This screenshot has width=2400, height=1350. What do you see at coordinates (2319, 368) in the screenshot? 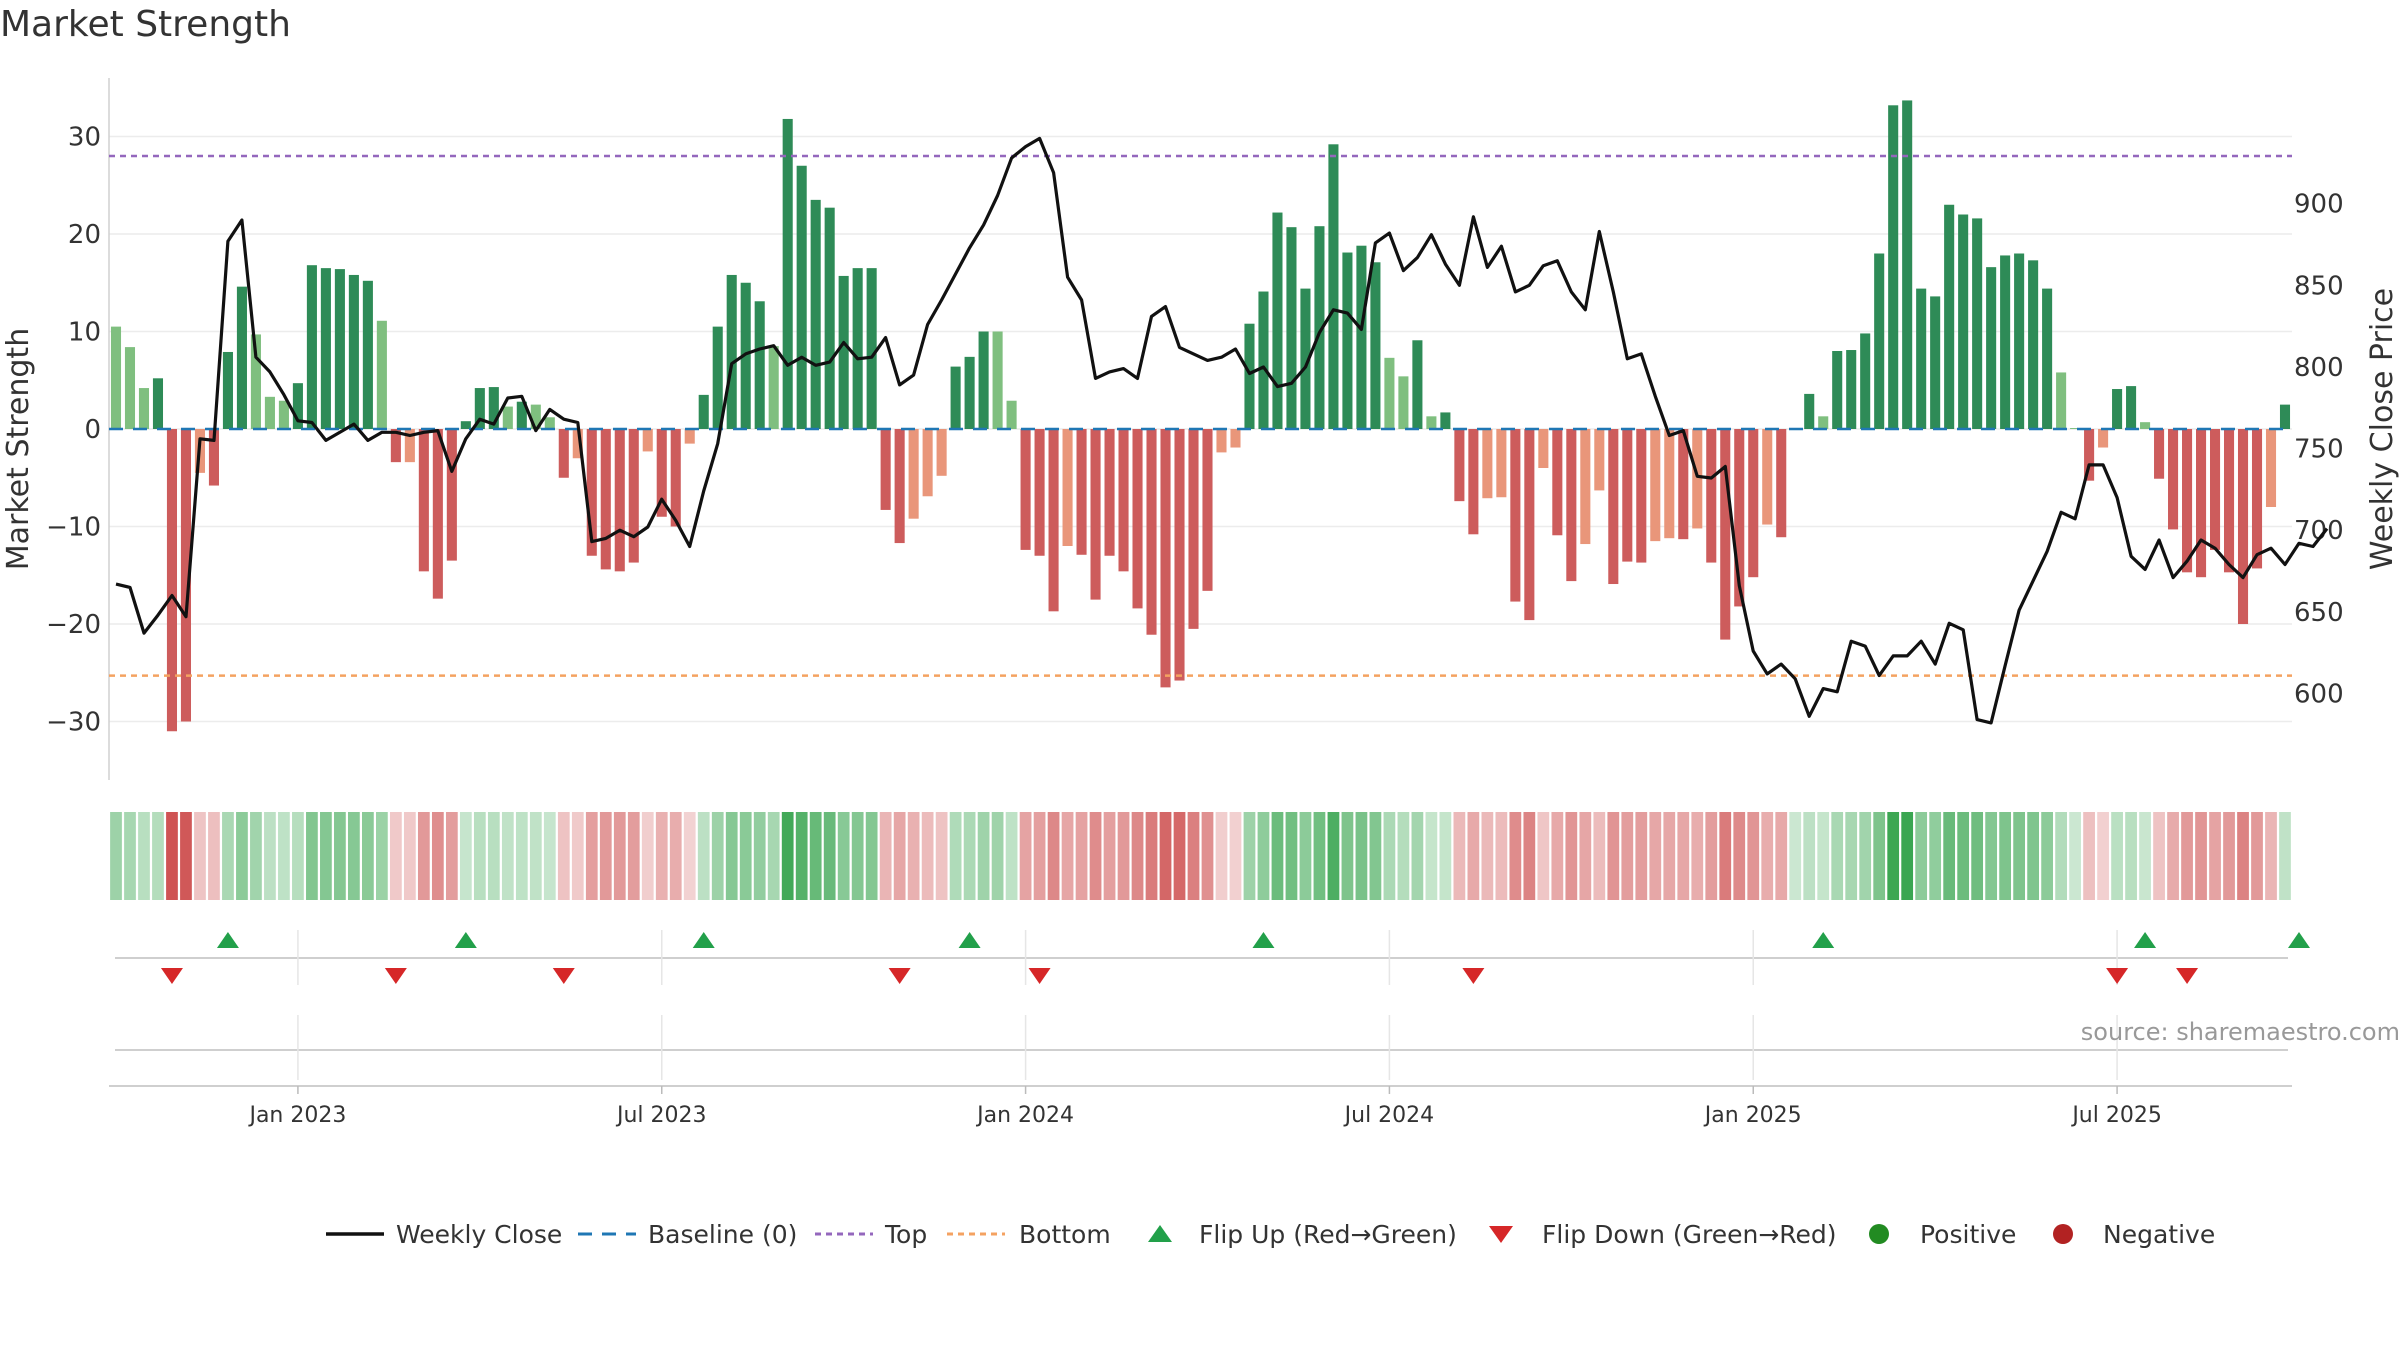
I see `right-tick-label: 800` at bounding box center [2319, 368].